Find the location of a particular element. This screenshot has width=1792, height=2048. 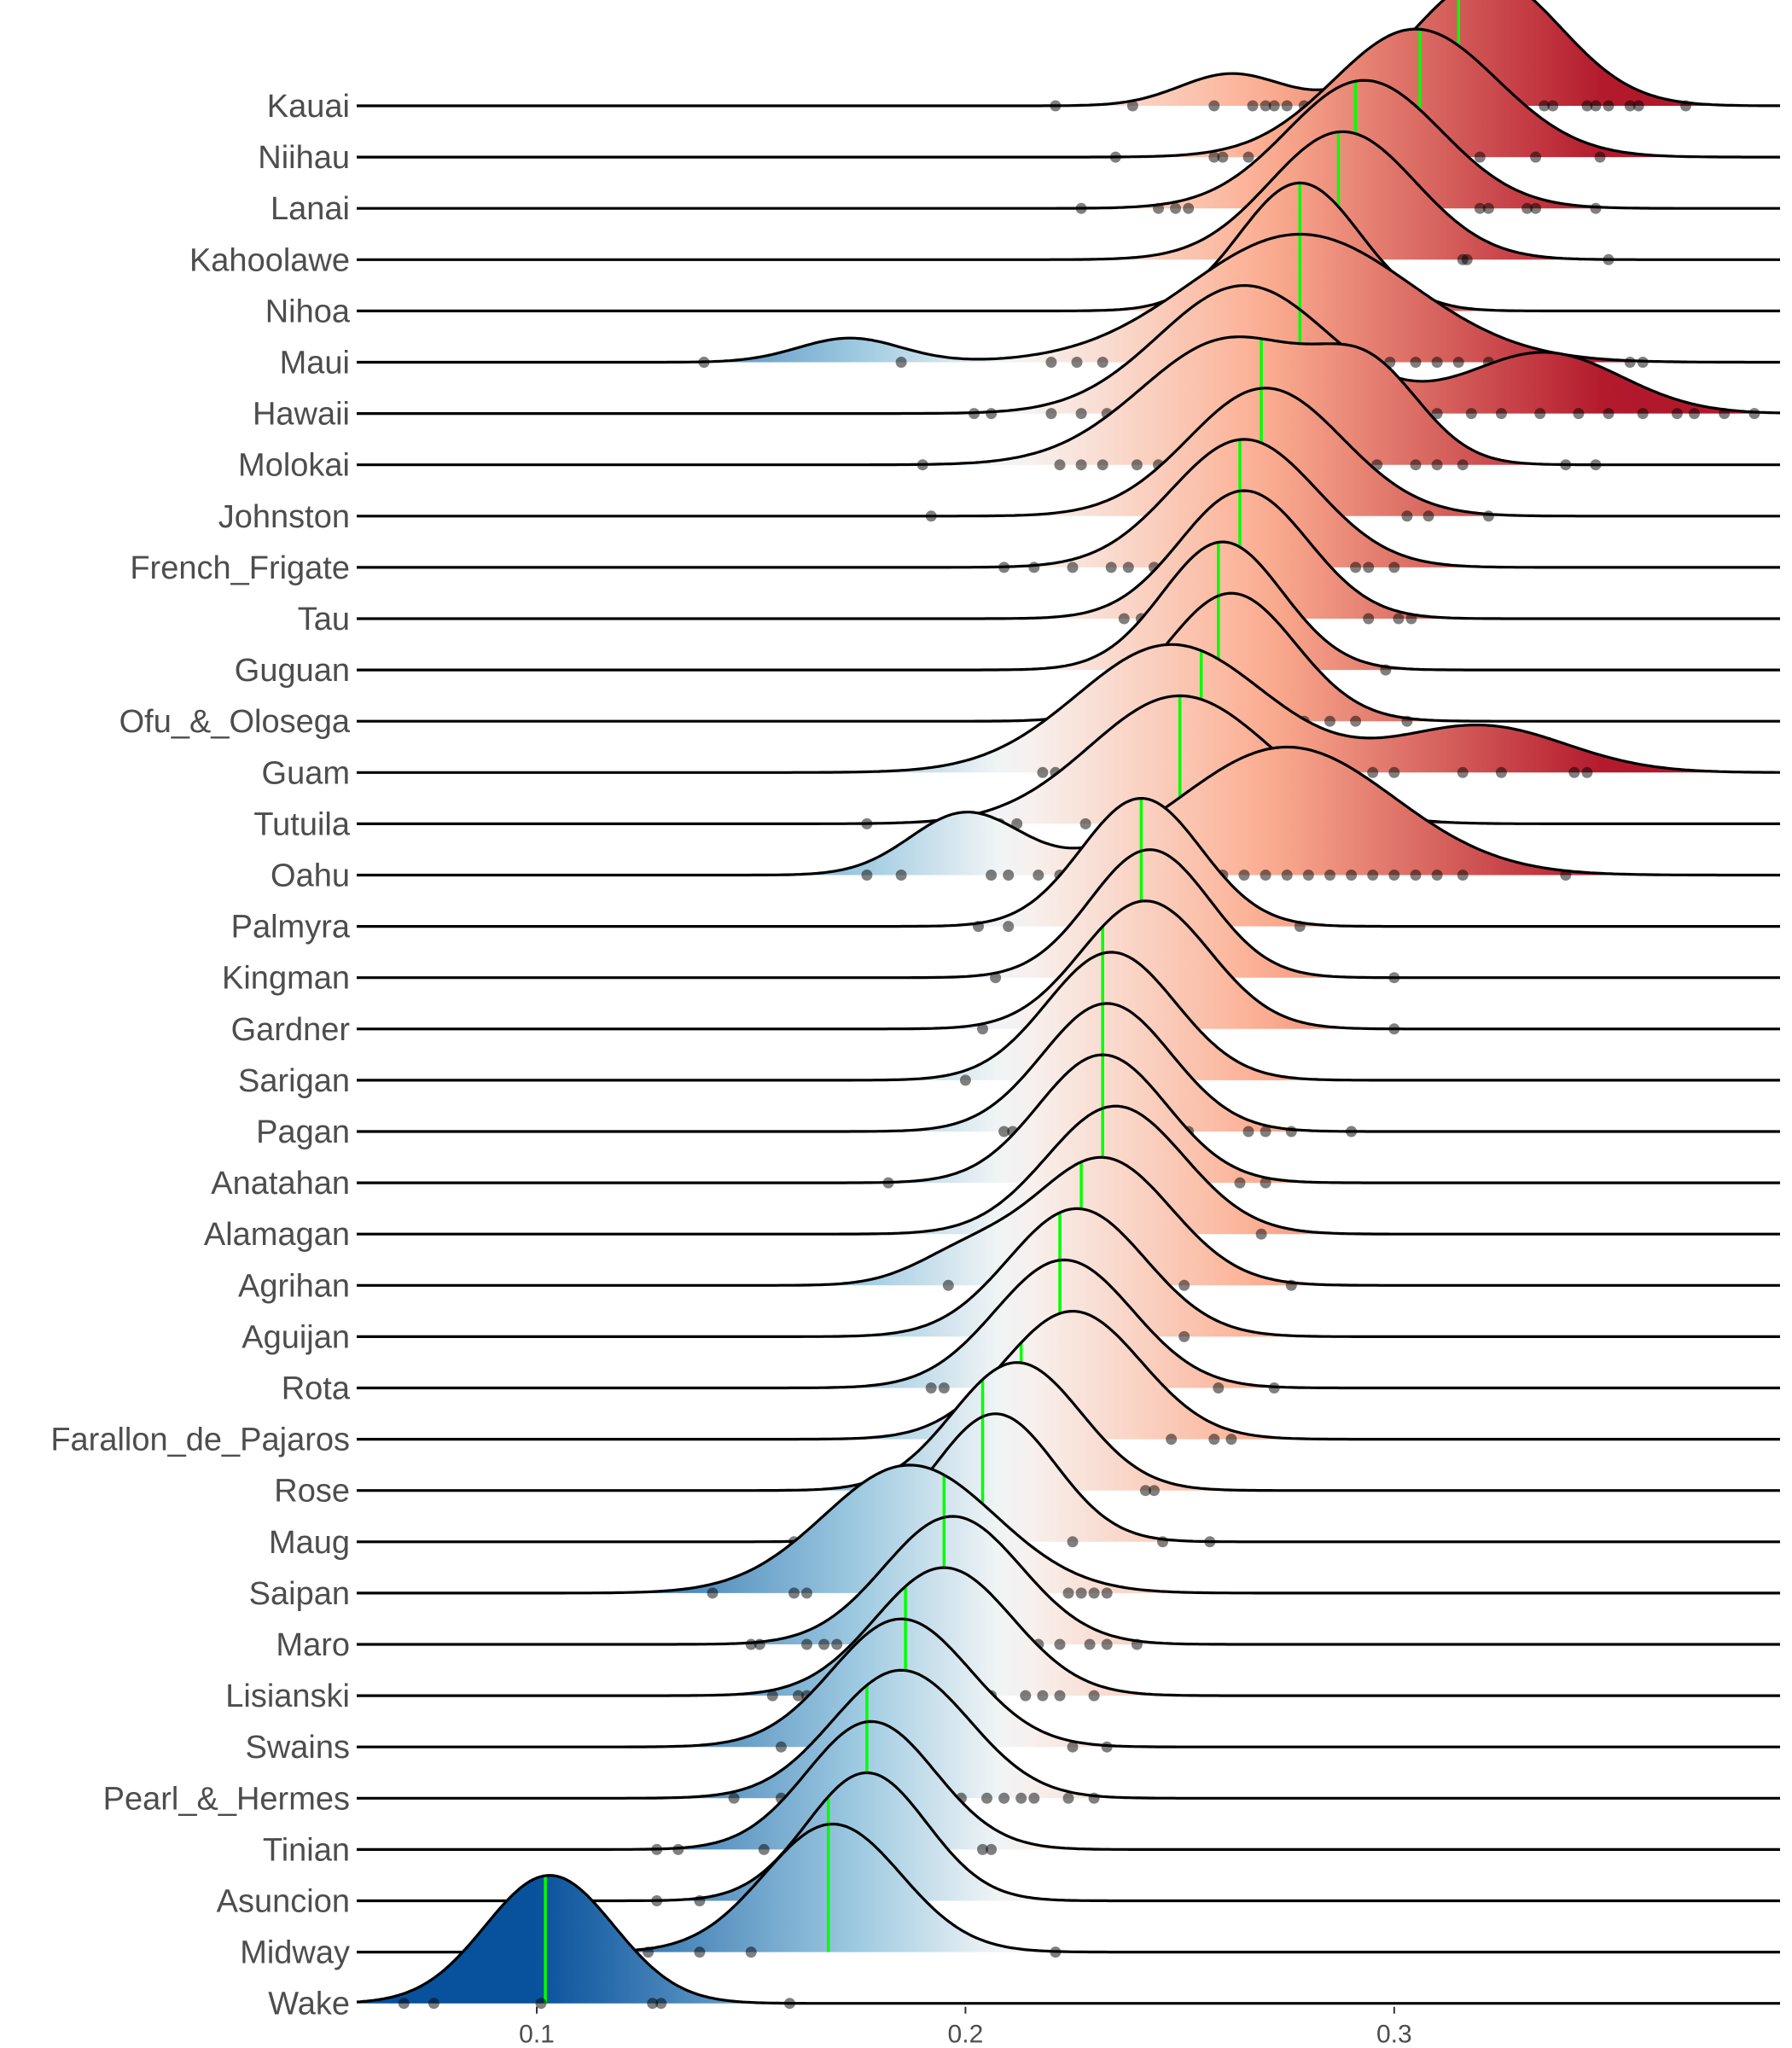

y-label-maui: Maui is located at coordinates (315, 363).